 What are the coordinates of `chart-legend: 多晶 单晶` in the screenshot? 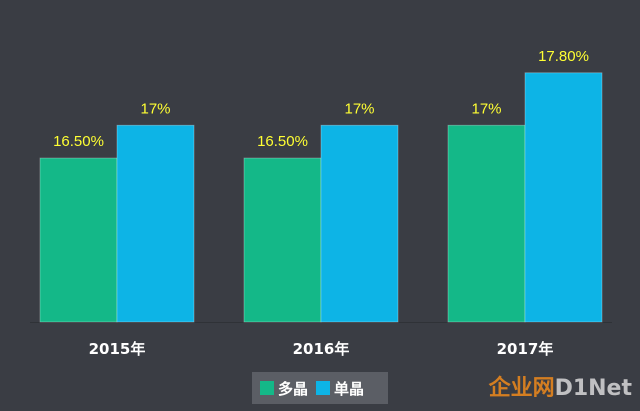 It's located at (320, 388).